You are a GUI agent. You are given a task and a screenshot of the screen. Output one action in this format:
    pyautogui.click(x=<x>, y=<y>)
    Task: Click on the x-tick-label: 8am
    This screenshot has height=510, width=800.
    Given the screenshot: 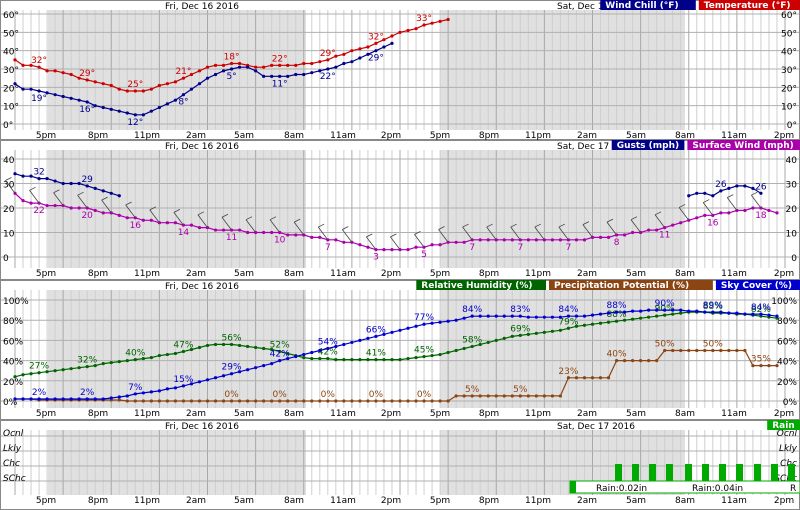 What is the action you would take?
    pyautogui.click(x=294, y=414)
    